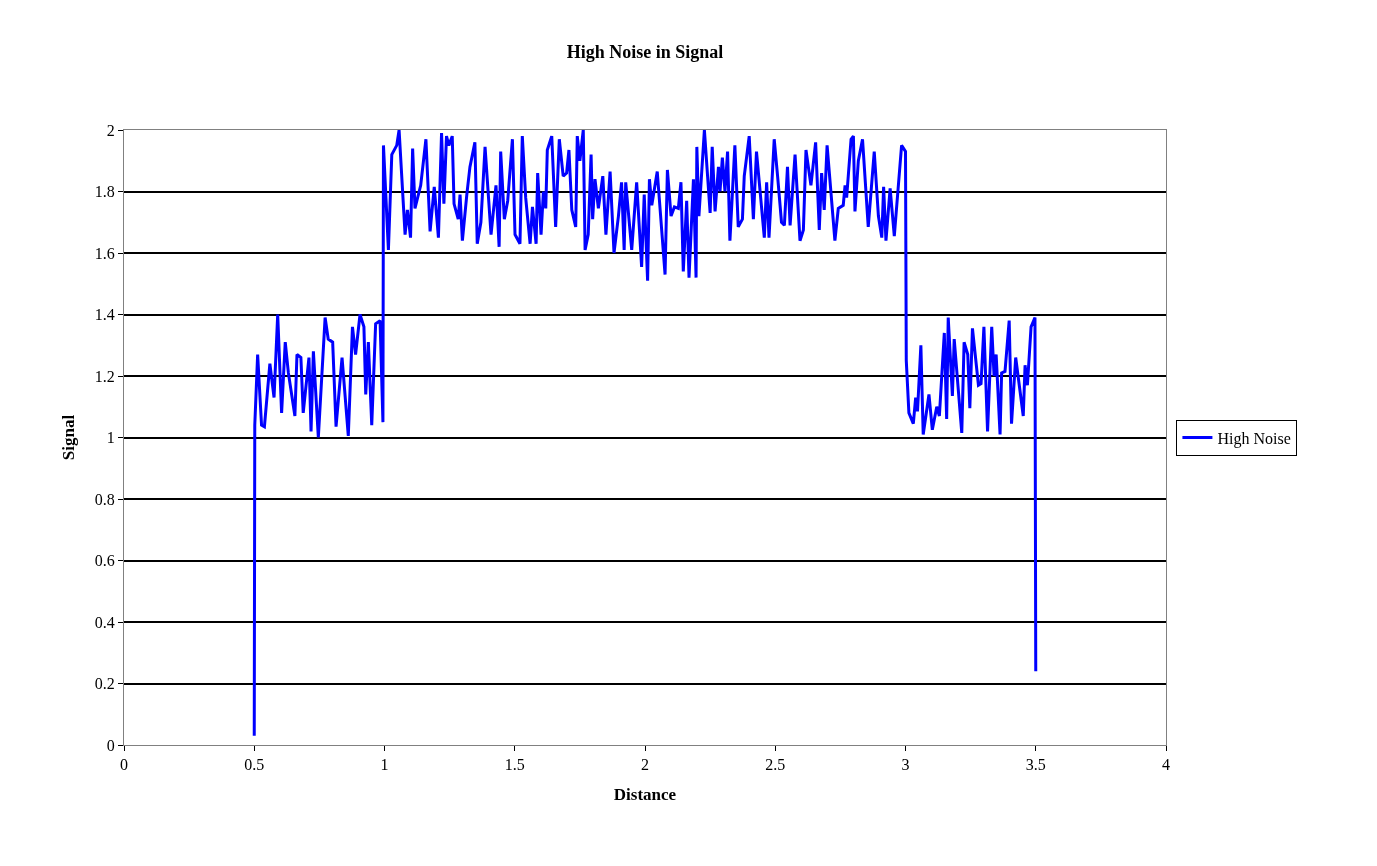  I want to click on x-tick-label: 2, so click(645, 765).